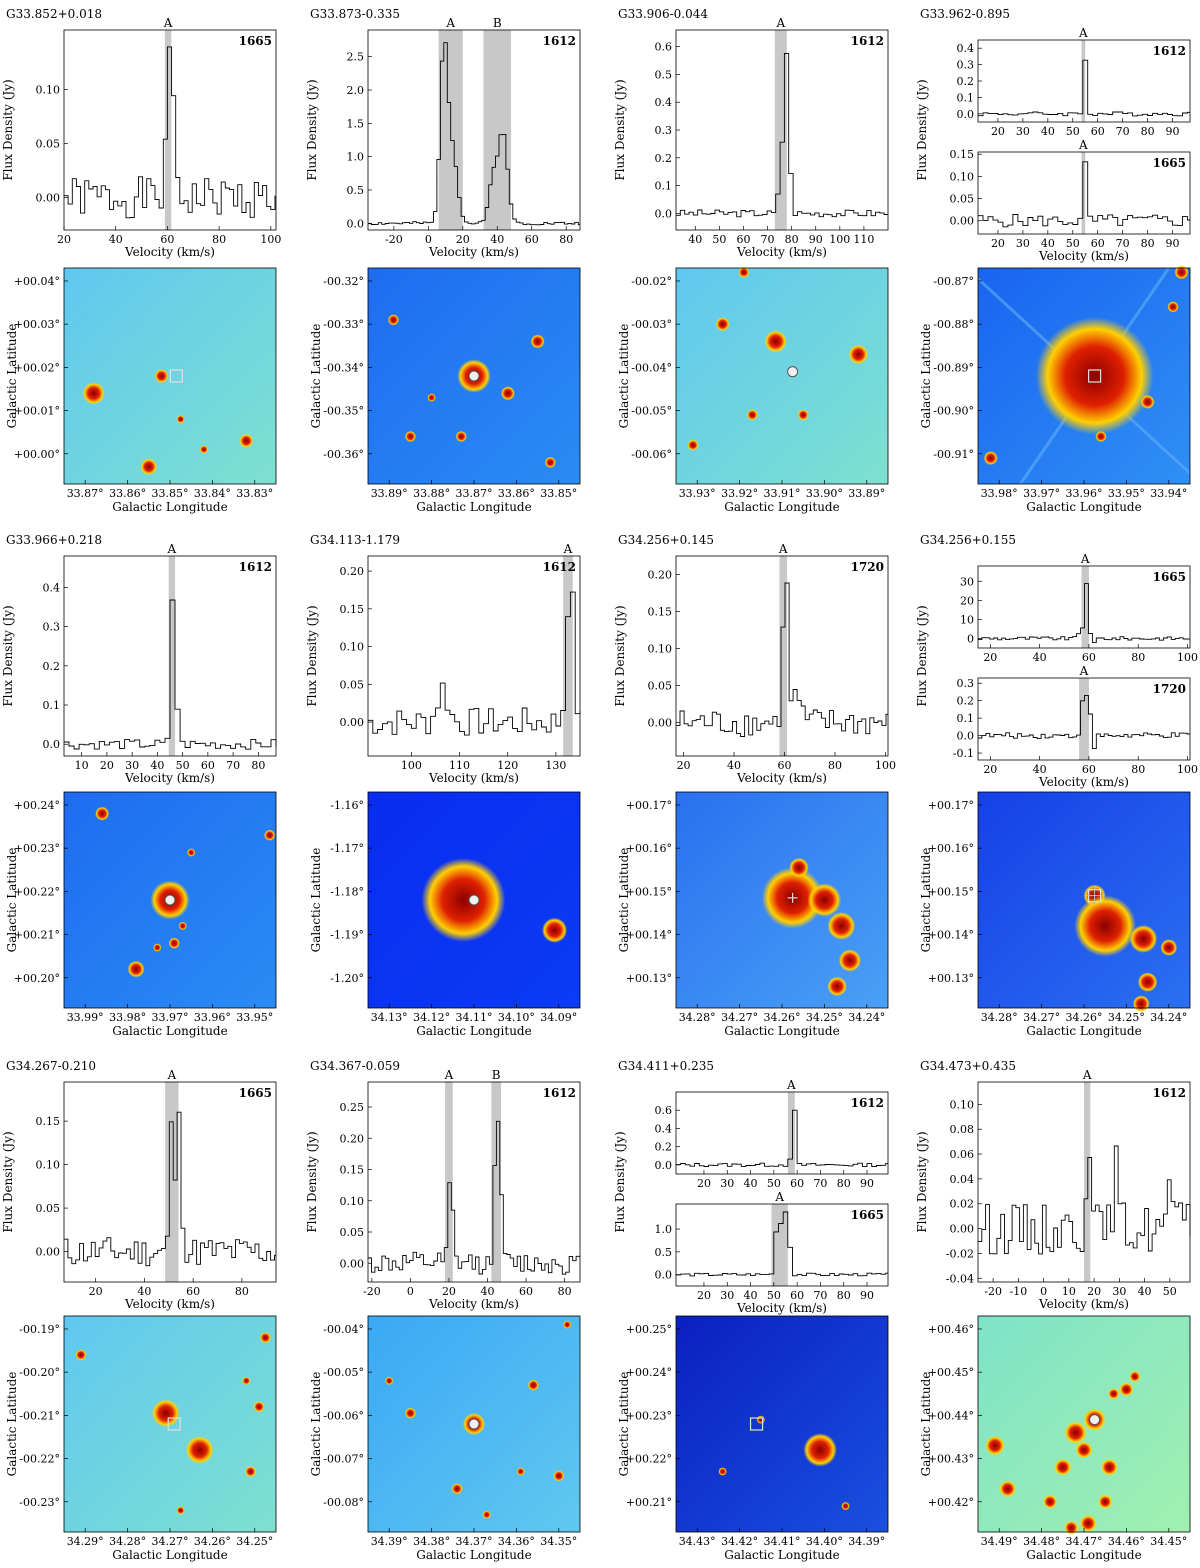  Describe the element at coordinates (649, 1372) in the screenshot. I see `y-tick-label: +00.24°` at that location.